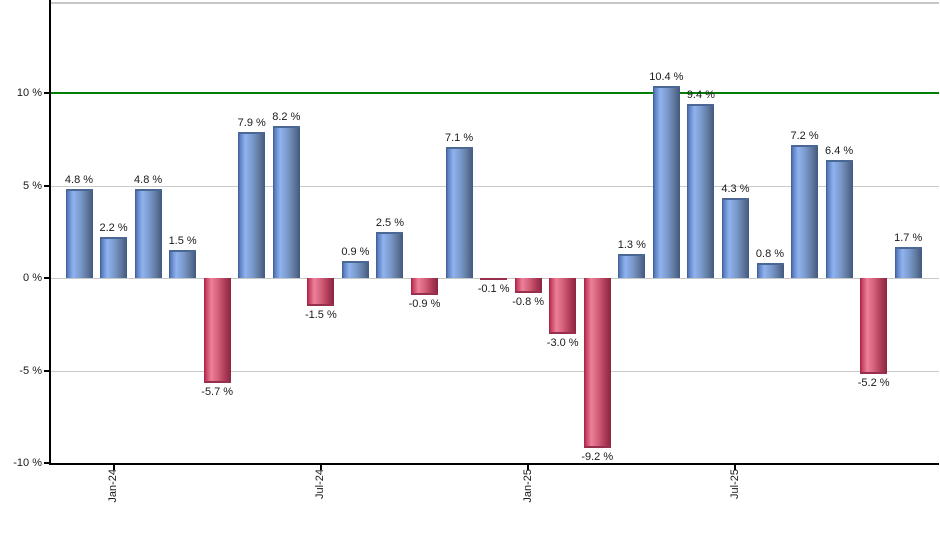  Describe the element at coordinates (734, 484) in the screenshot. I see `x-tick-label: Jul-25` at that location.